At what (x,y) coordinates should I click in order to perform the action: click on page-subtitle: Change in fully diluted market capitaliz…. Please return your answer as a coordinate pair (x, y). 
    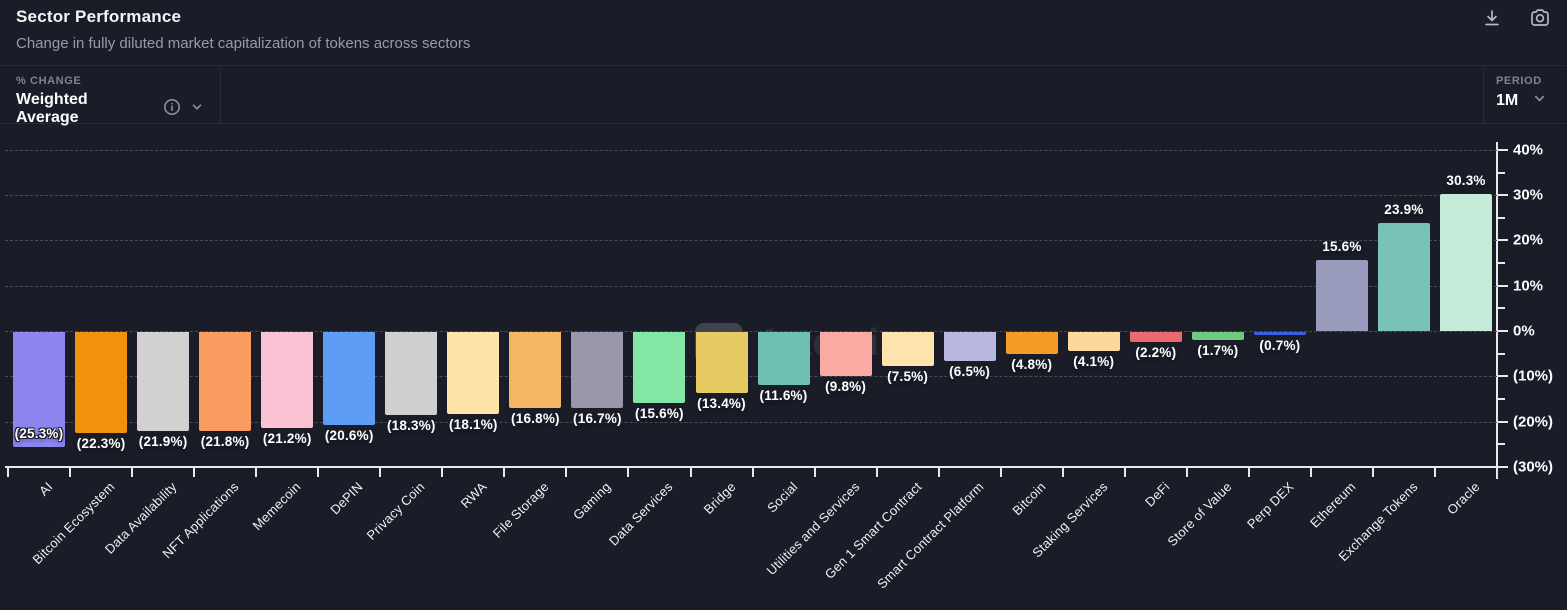
    Looking at the image, I should click on (243, 43).